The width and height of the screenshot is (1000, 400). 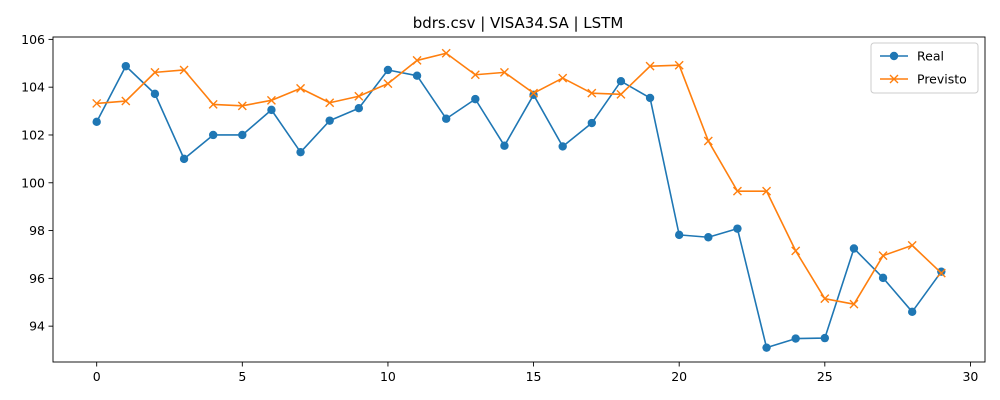 What do you see at coordinates (33, 39) in the screenshot?
I see `y-tick-label: 106` at bounding box center [33, 39].